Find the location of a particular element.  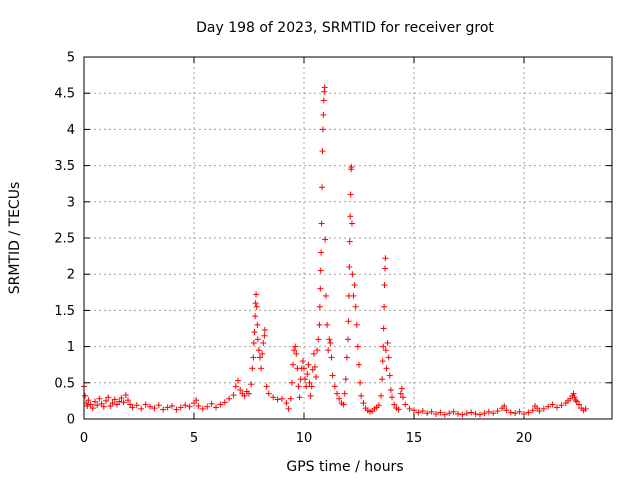

y-tick-label: 0.5 is located at coordinates (64, 383).